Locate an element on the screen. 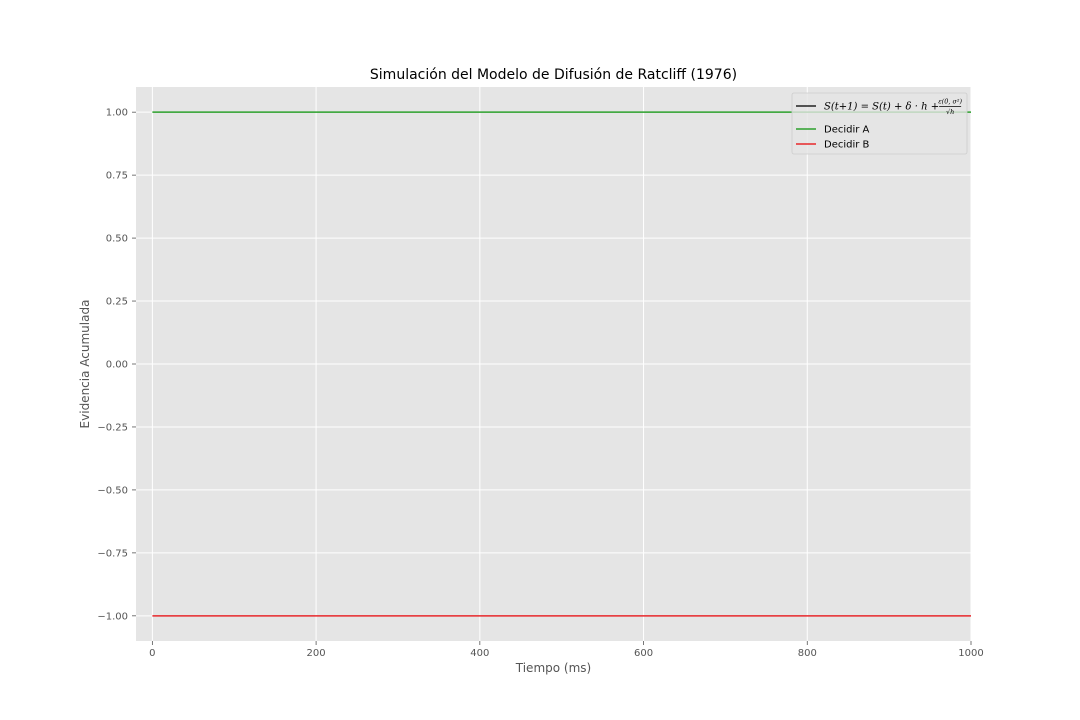 Image resolution: width=1080 pixels, height=720 pixels. y-tick-label: −0.25 is located at coordinates (112, 427).